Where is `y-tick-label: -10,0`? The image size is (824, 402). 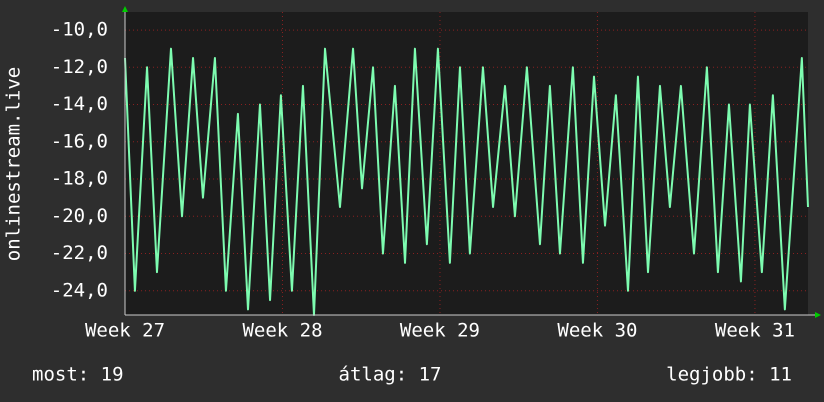 y-tick-label: -10,0 is located at coordinates (79, 30).